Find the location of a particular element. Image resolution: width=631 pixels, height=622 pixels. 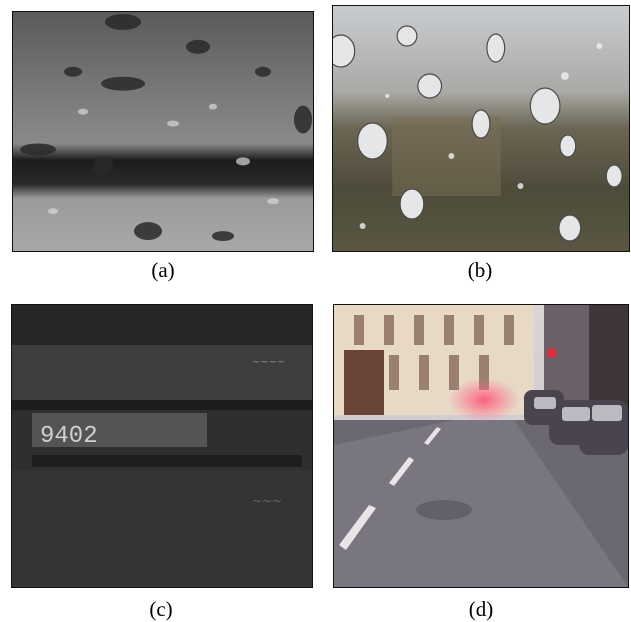

caption-a: (a) is located at coordinates (163, 270).